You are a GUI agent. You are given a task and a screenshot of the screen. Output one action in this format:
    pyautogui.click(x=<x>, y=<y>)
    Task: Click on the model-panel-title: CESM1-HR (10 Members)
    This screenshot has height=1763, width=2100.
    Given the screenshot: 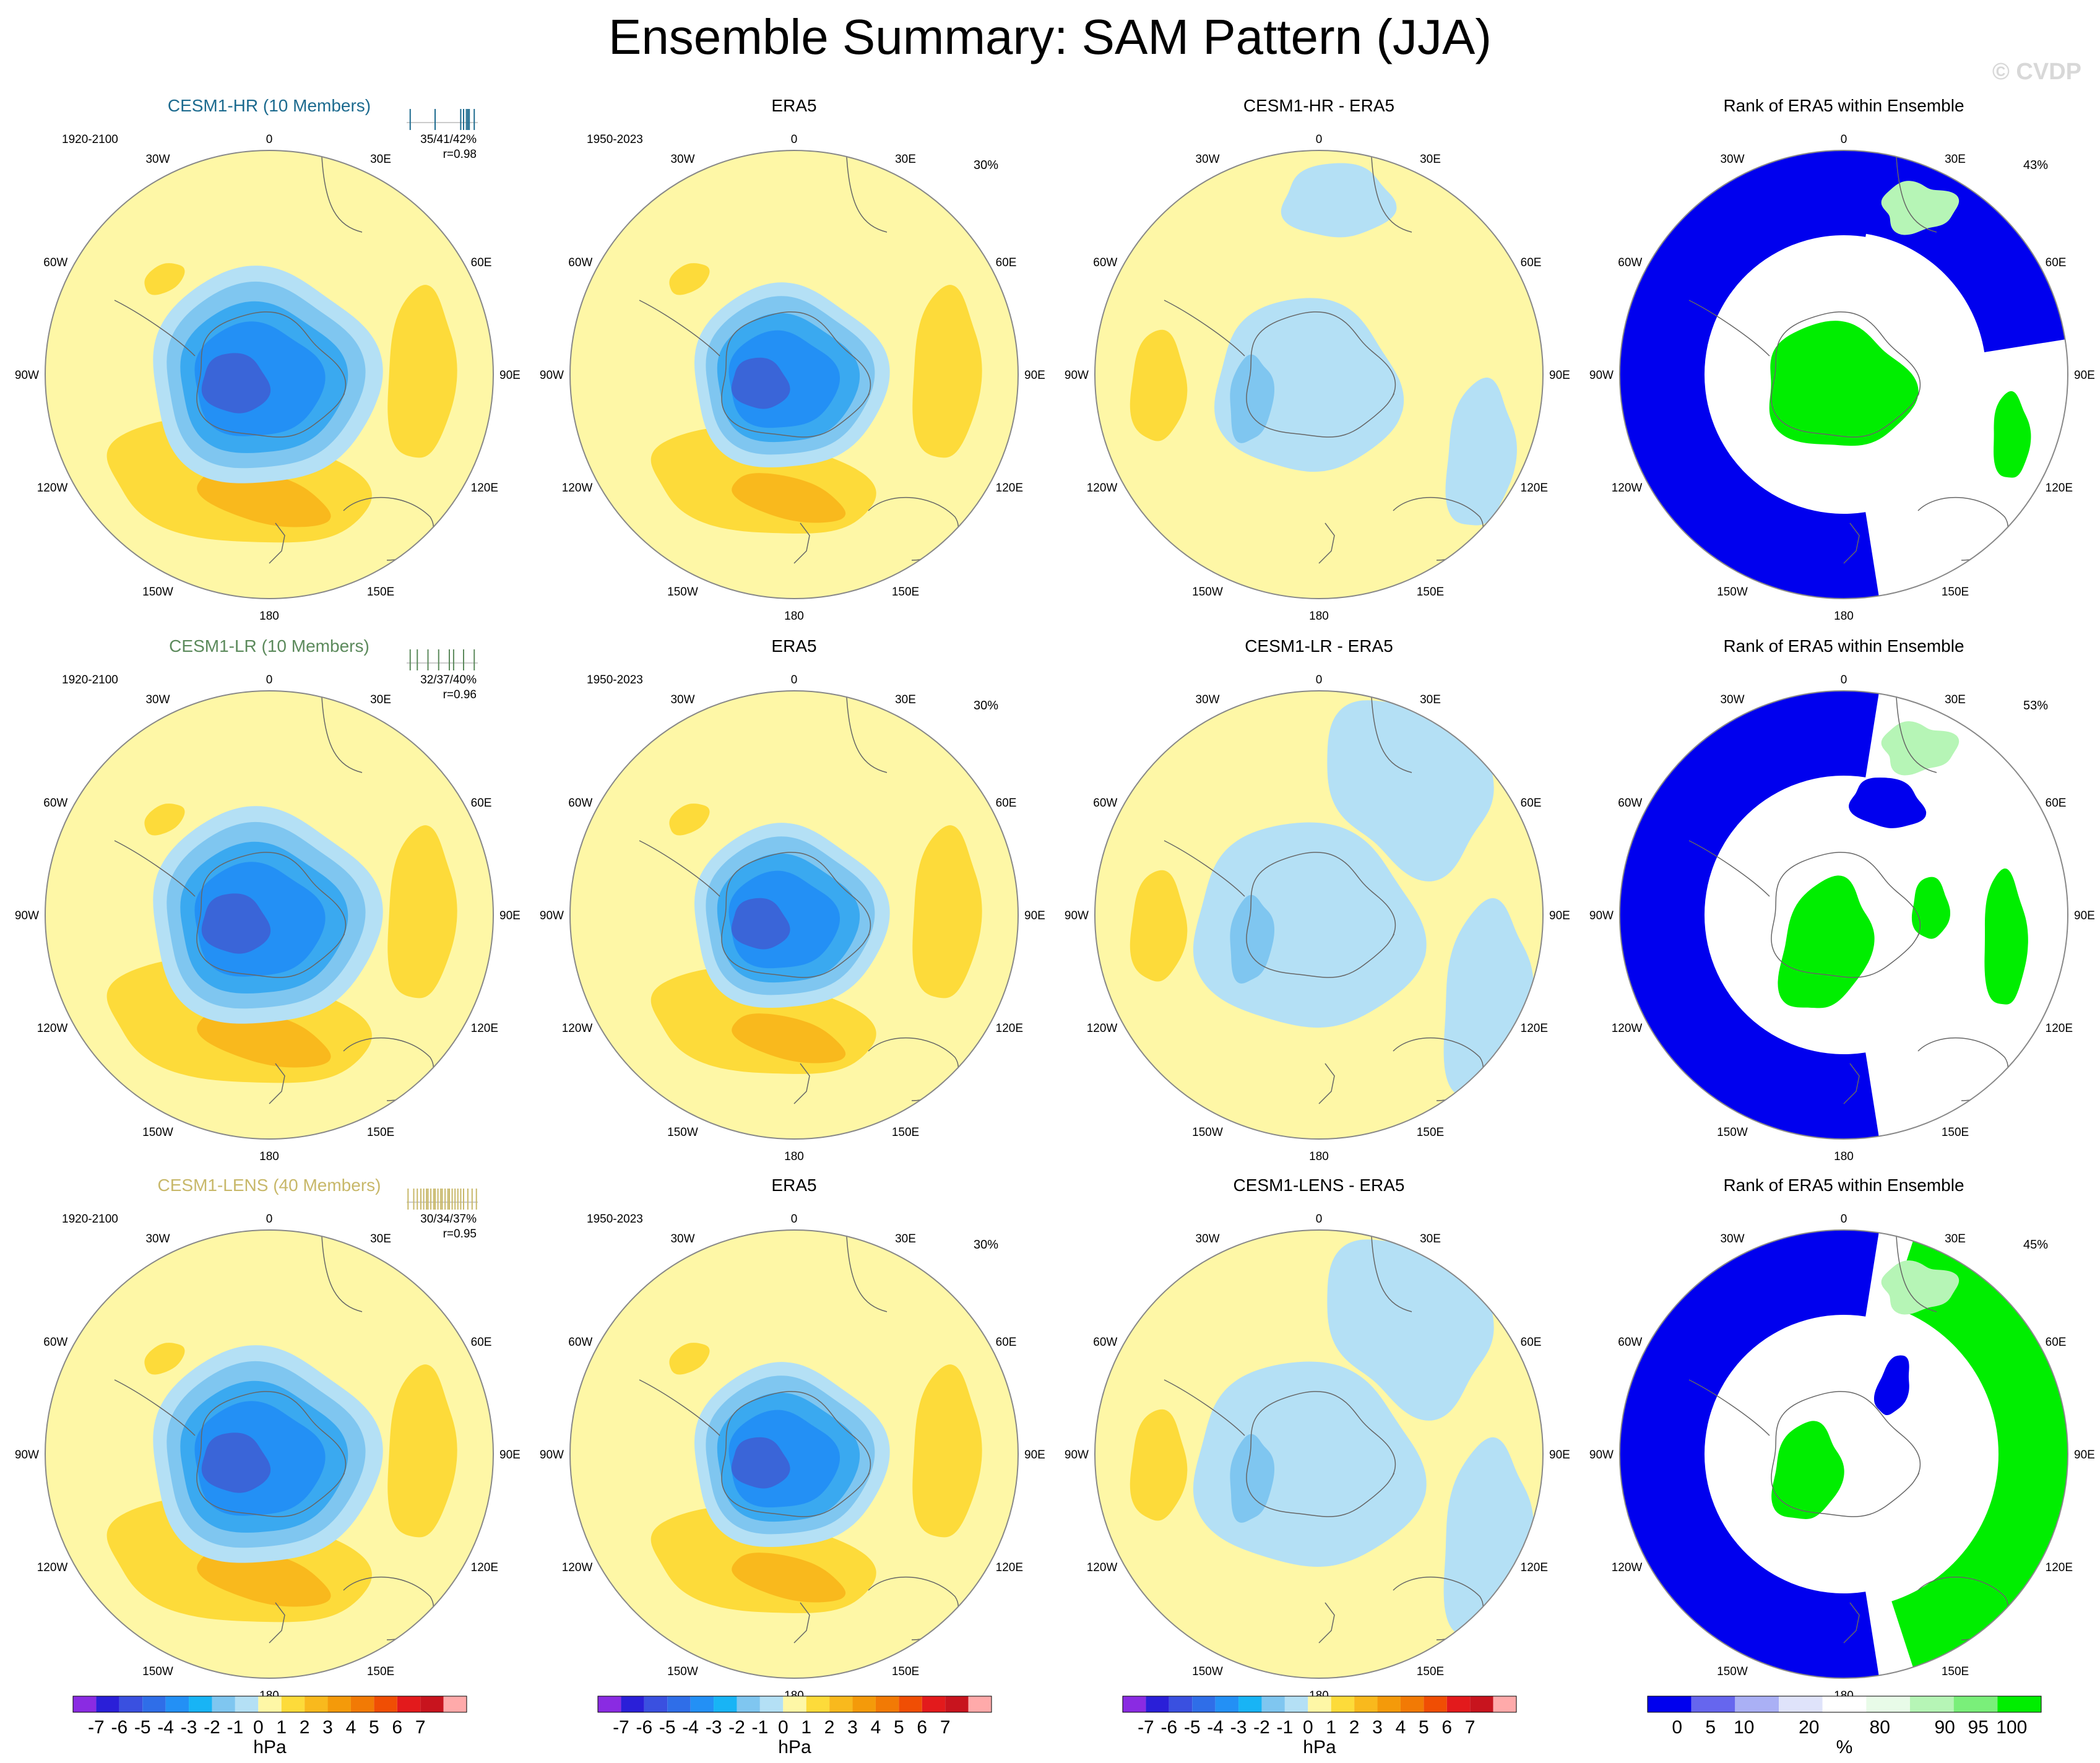 What is the action you would take?
    pyautogui.click(x=269, y=105)
    